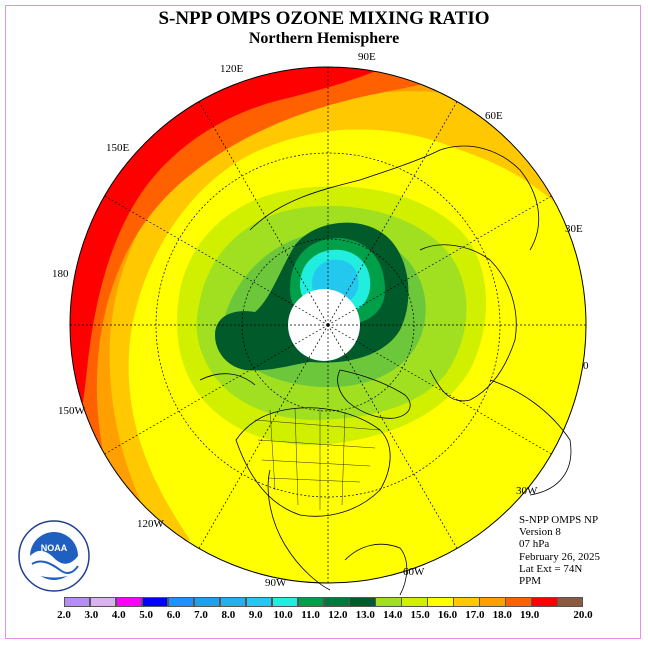 The width and height of the screenshot is (648, 648). I want to click on north-america-outline, so click(313, 462).